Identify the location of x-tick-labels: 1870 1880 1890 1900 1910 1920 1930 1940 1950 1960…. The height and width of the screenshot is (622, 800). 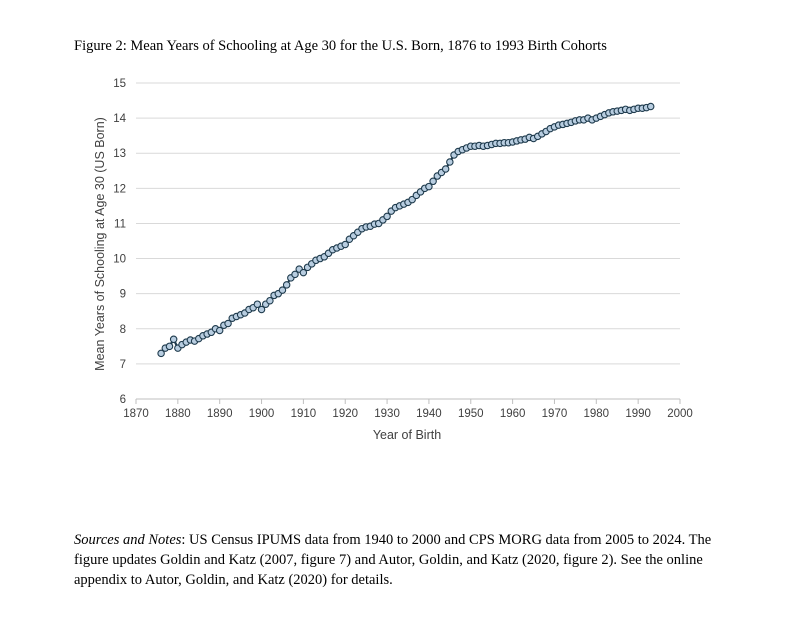
(408, 414).